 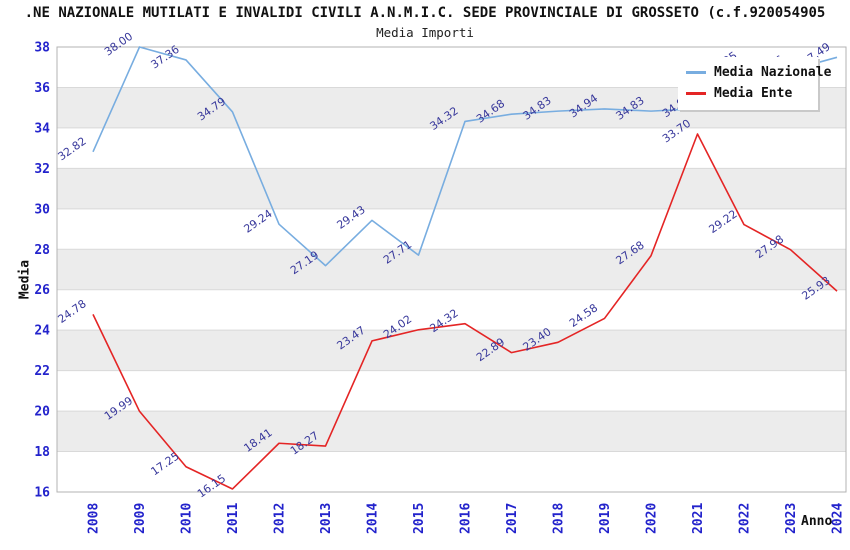 What do you see at coordinates (698, 518) in the screenshot?
I see `x-tick-label: 2021` at bounding box center [698, 518].